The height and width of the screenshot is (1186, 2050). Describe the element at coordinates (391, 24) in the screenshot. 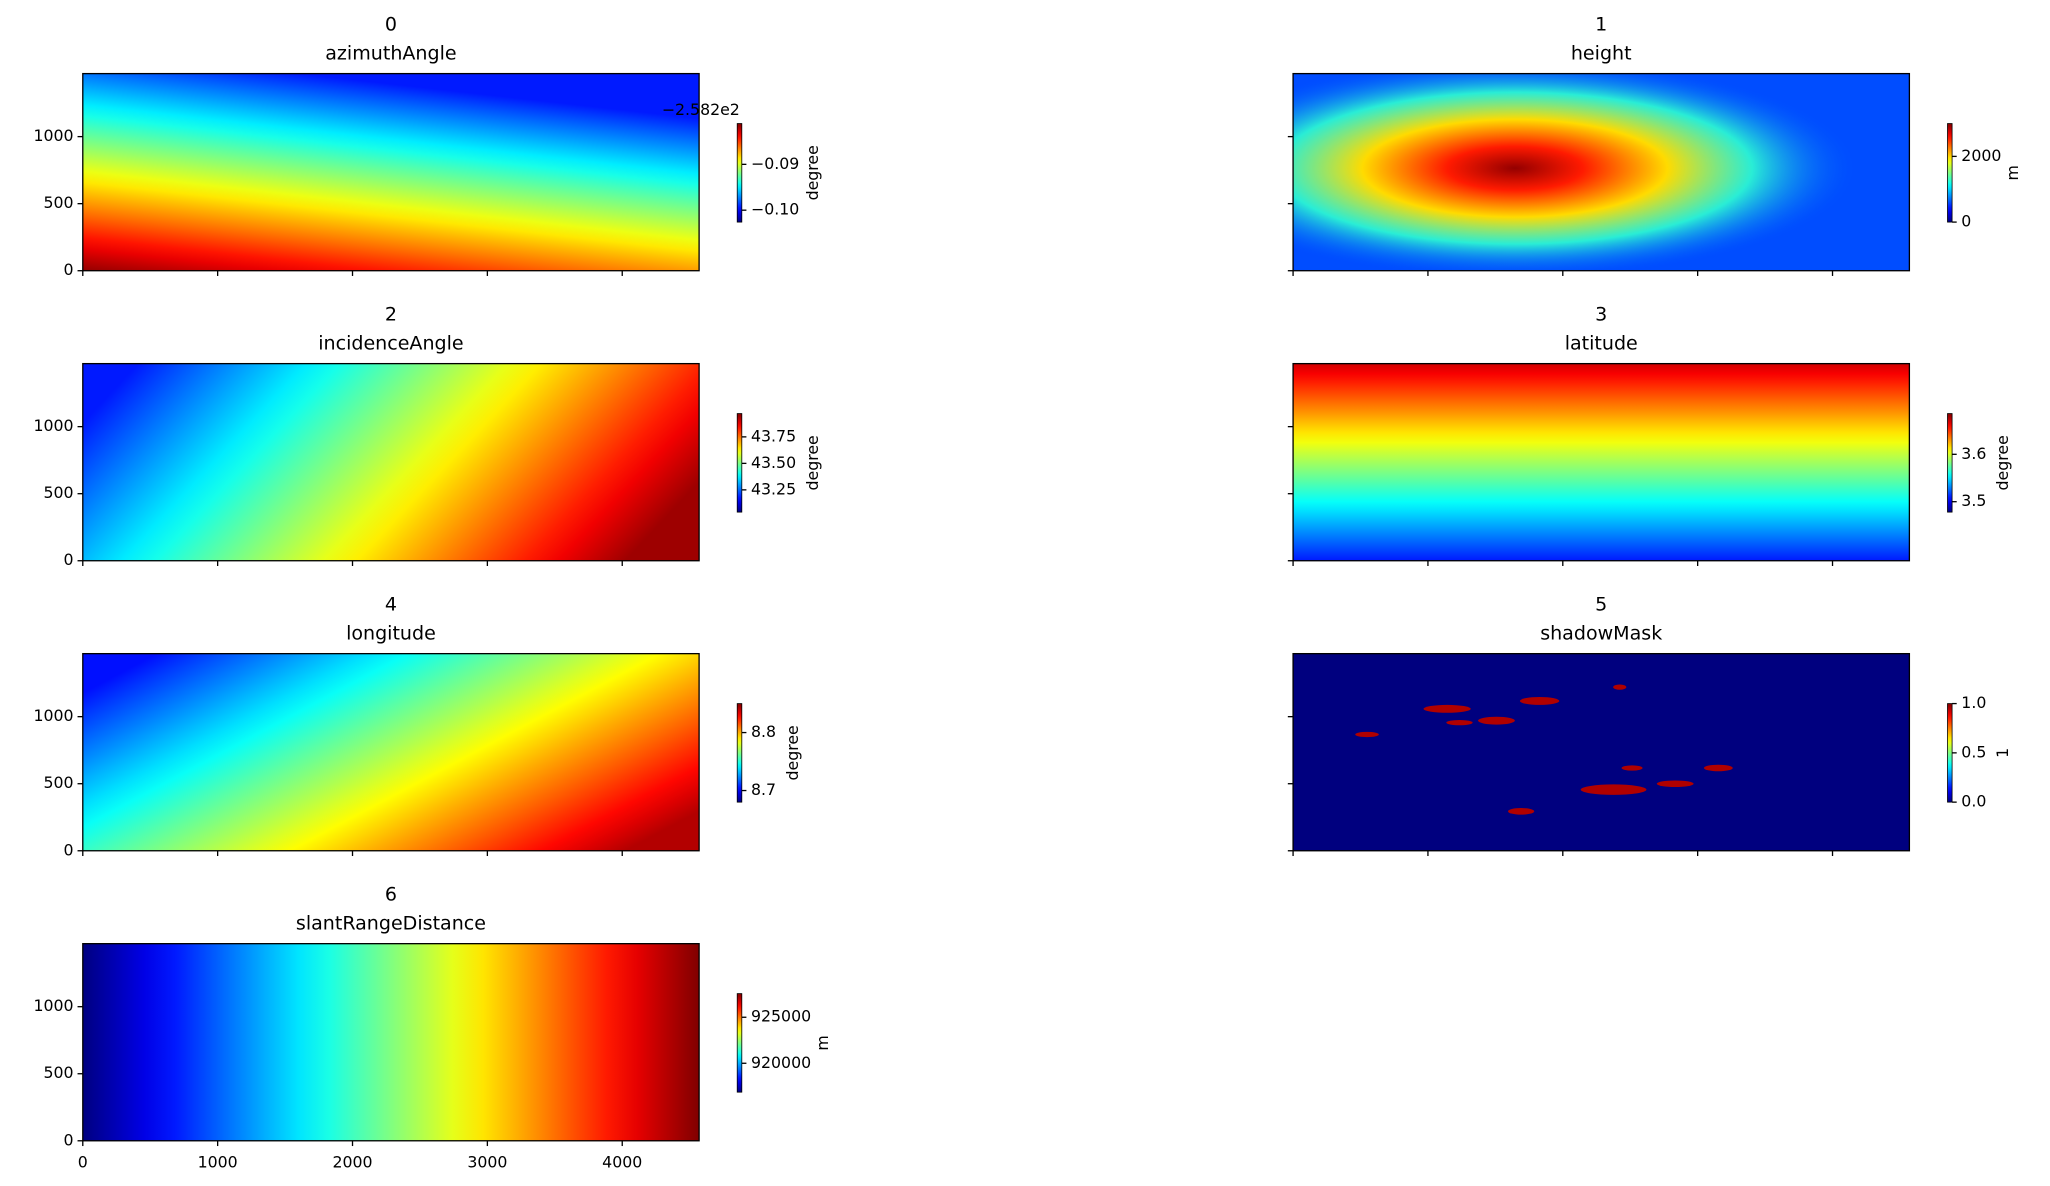

I see `panel-title: 0` at that location.